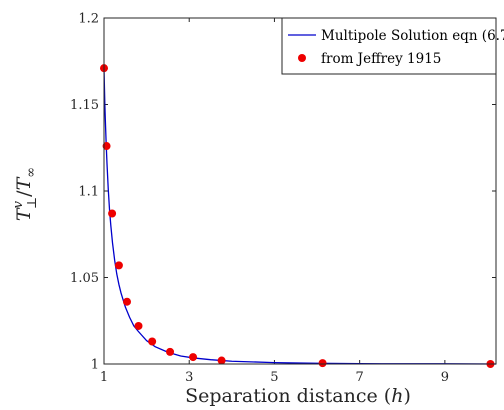 The height and width of the screenshot is (410, 504). I want to click on x-tick-label: 7, so click(360, 377).